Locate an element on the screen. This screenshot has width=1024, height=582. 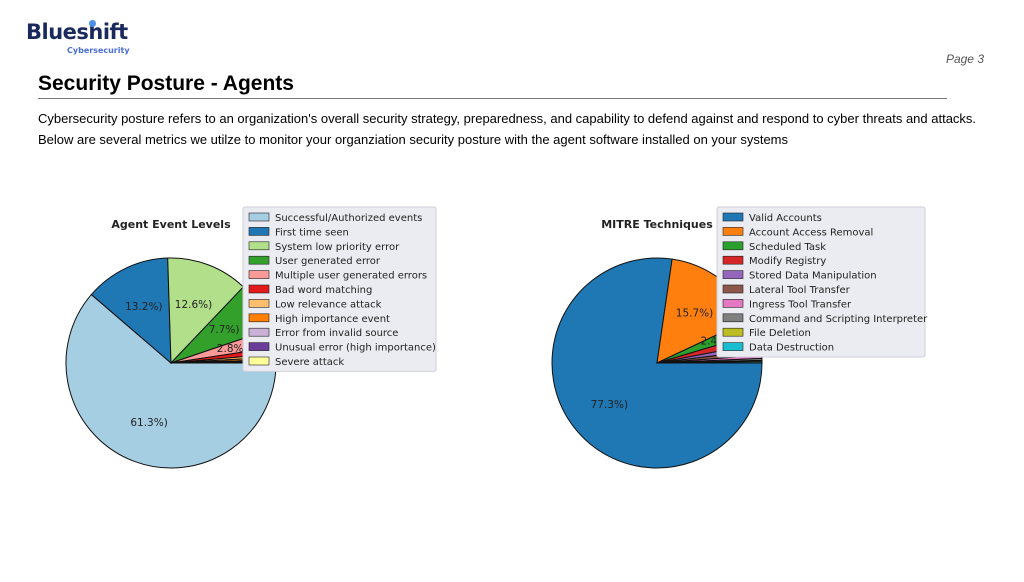
slice-label: 15.7%) is located at coordinates (694, 313).